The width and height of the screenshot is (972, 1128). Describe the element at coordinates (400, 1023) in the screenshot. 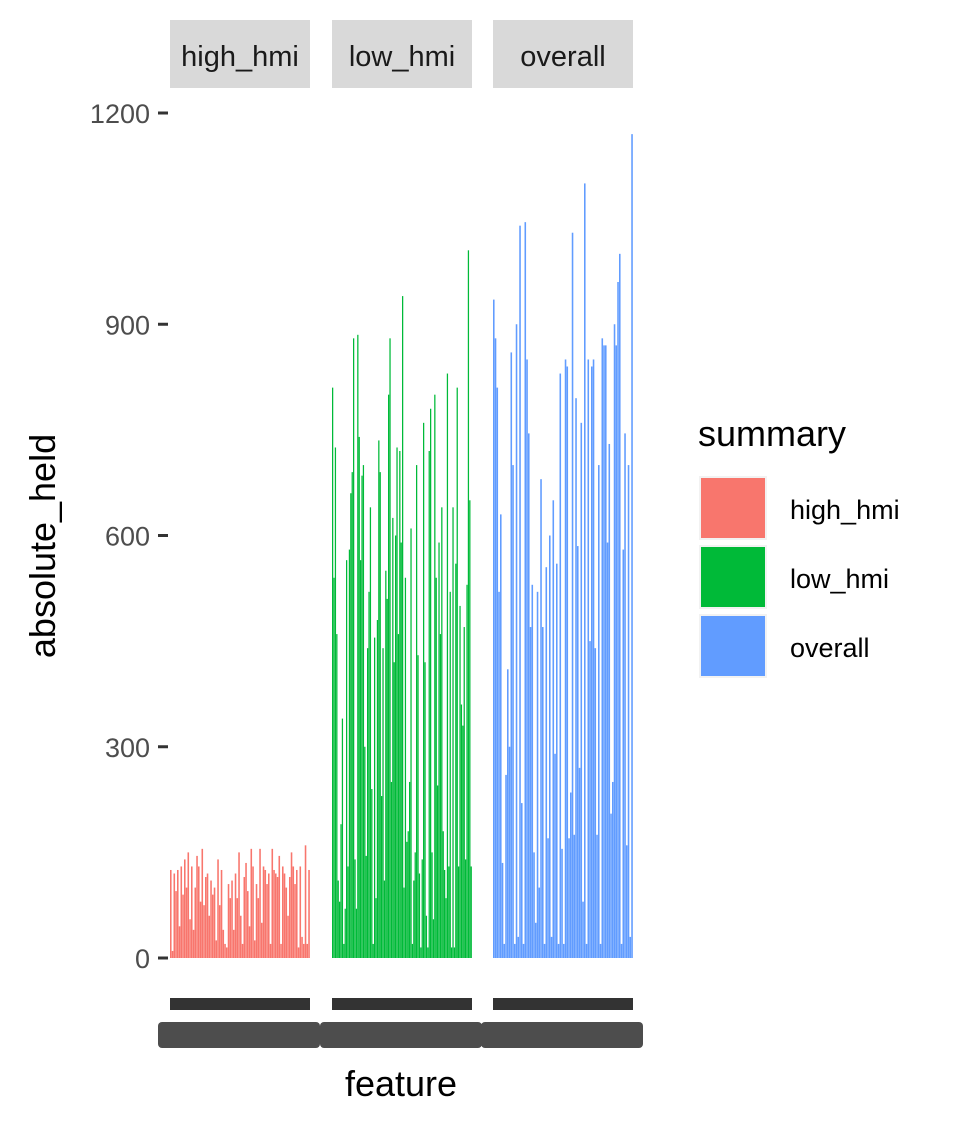

I see `x-axis` at that location.